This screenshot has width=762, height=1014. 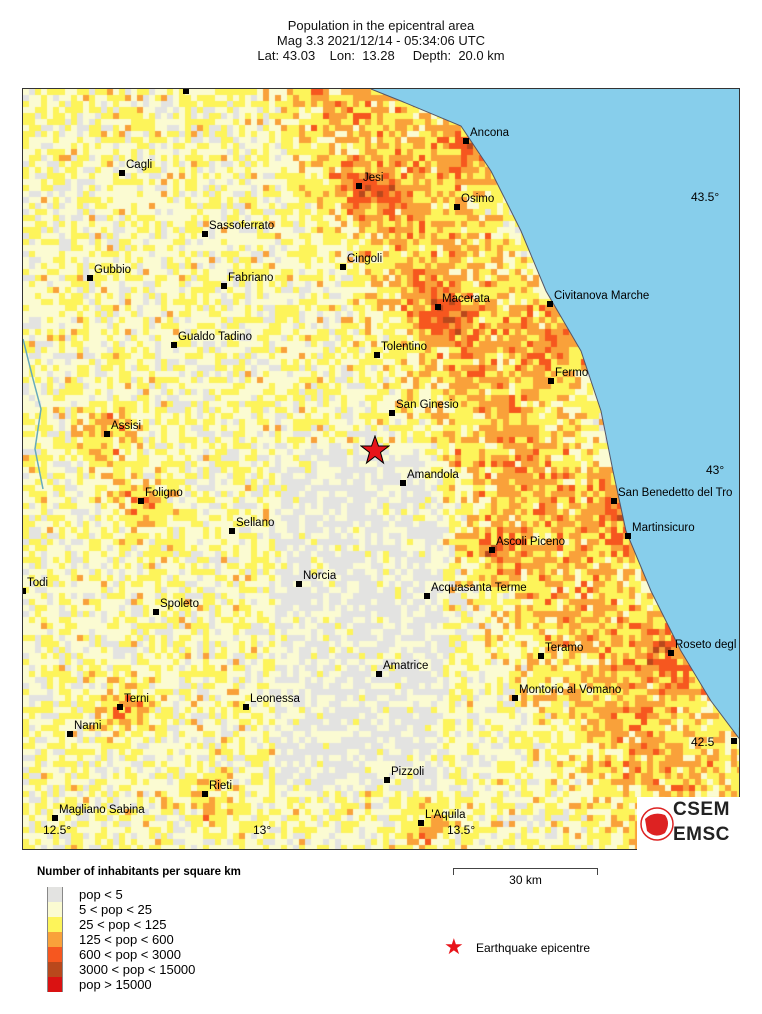 What do you see at coordinates (164, 493) in the screenshot?
I see `city-label: Foligno` at bounding box center [164, 493].